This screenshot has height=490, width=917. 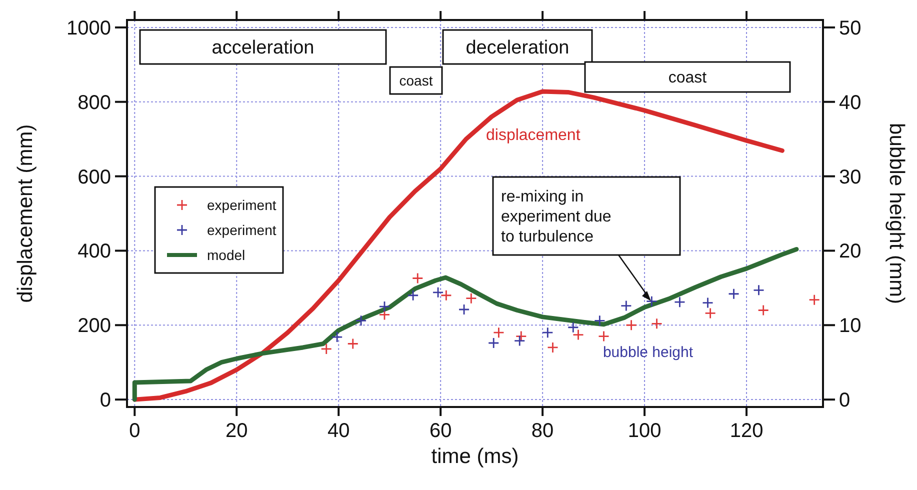 What do you see at coordinates (94, 326) in the screenshot?
I see `y-tick-label: 200` at bounding box center [94, 326].